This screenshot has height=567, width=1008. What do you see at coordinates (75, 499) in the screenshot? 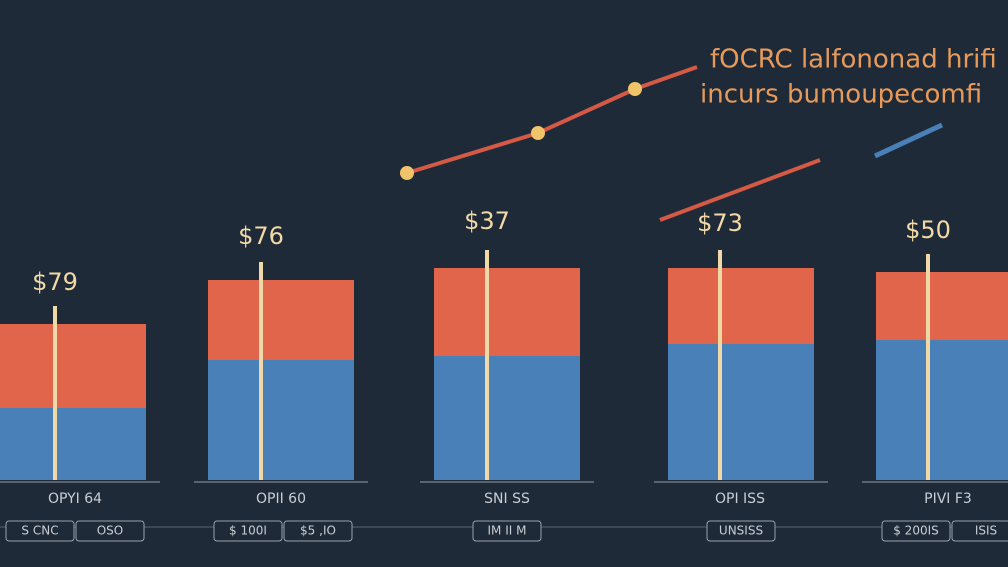
I see `x-tick-label: OPYI 64` at bounding box center [75, 499].